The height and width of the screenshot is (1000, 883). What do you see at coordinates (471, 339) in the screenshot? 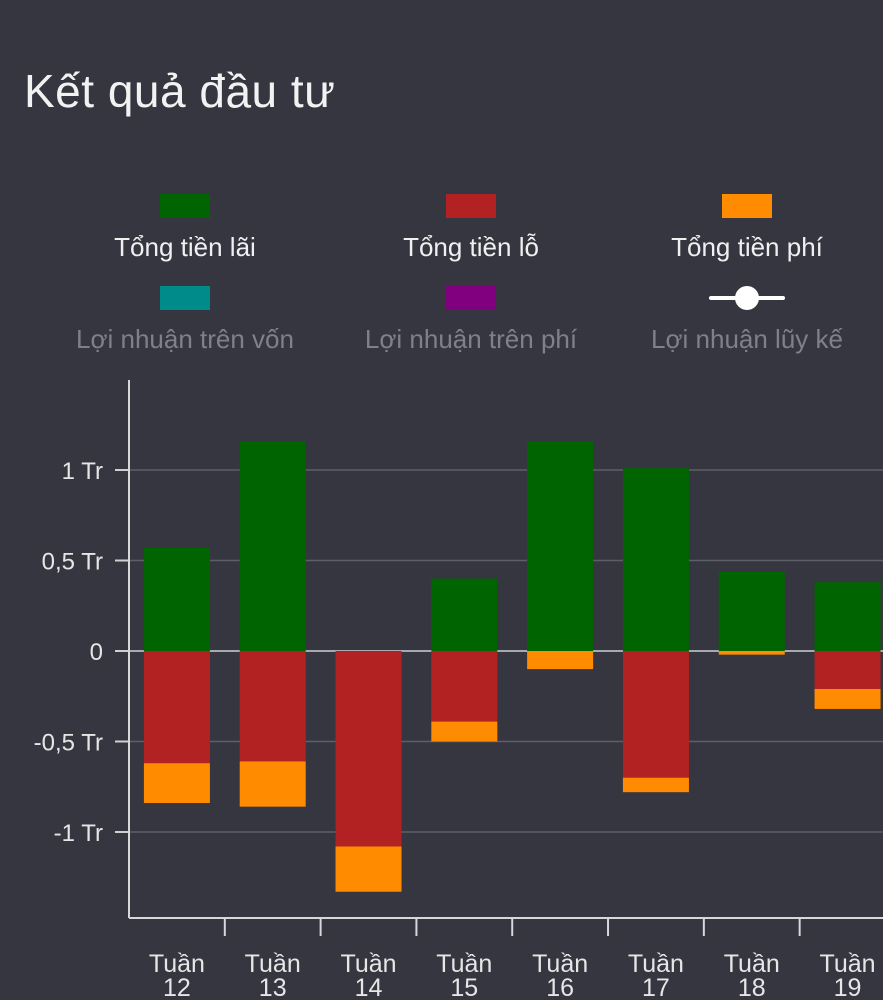
I see `legend-label-return-on-fee: Lợi nhuận trên phí` at bounding box center [471, 339].